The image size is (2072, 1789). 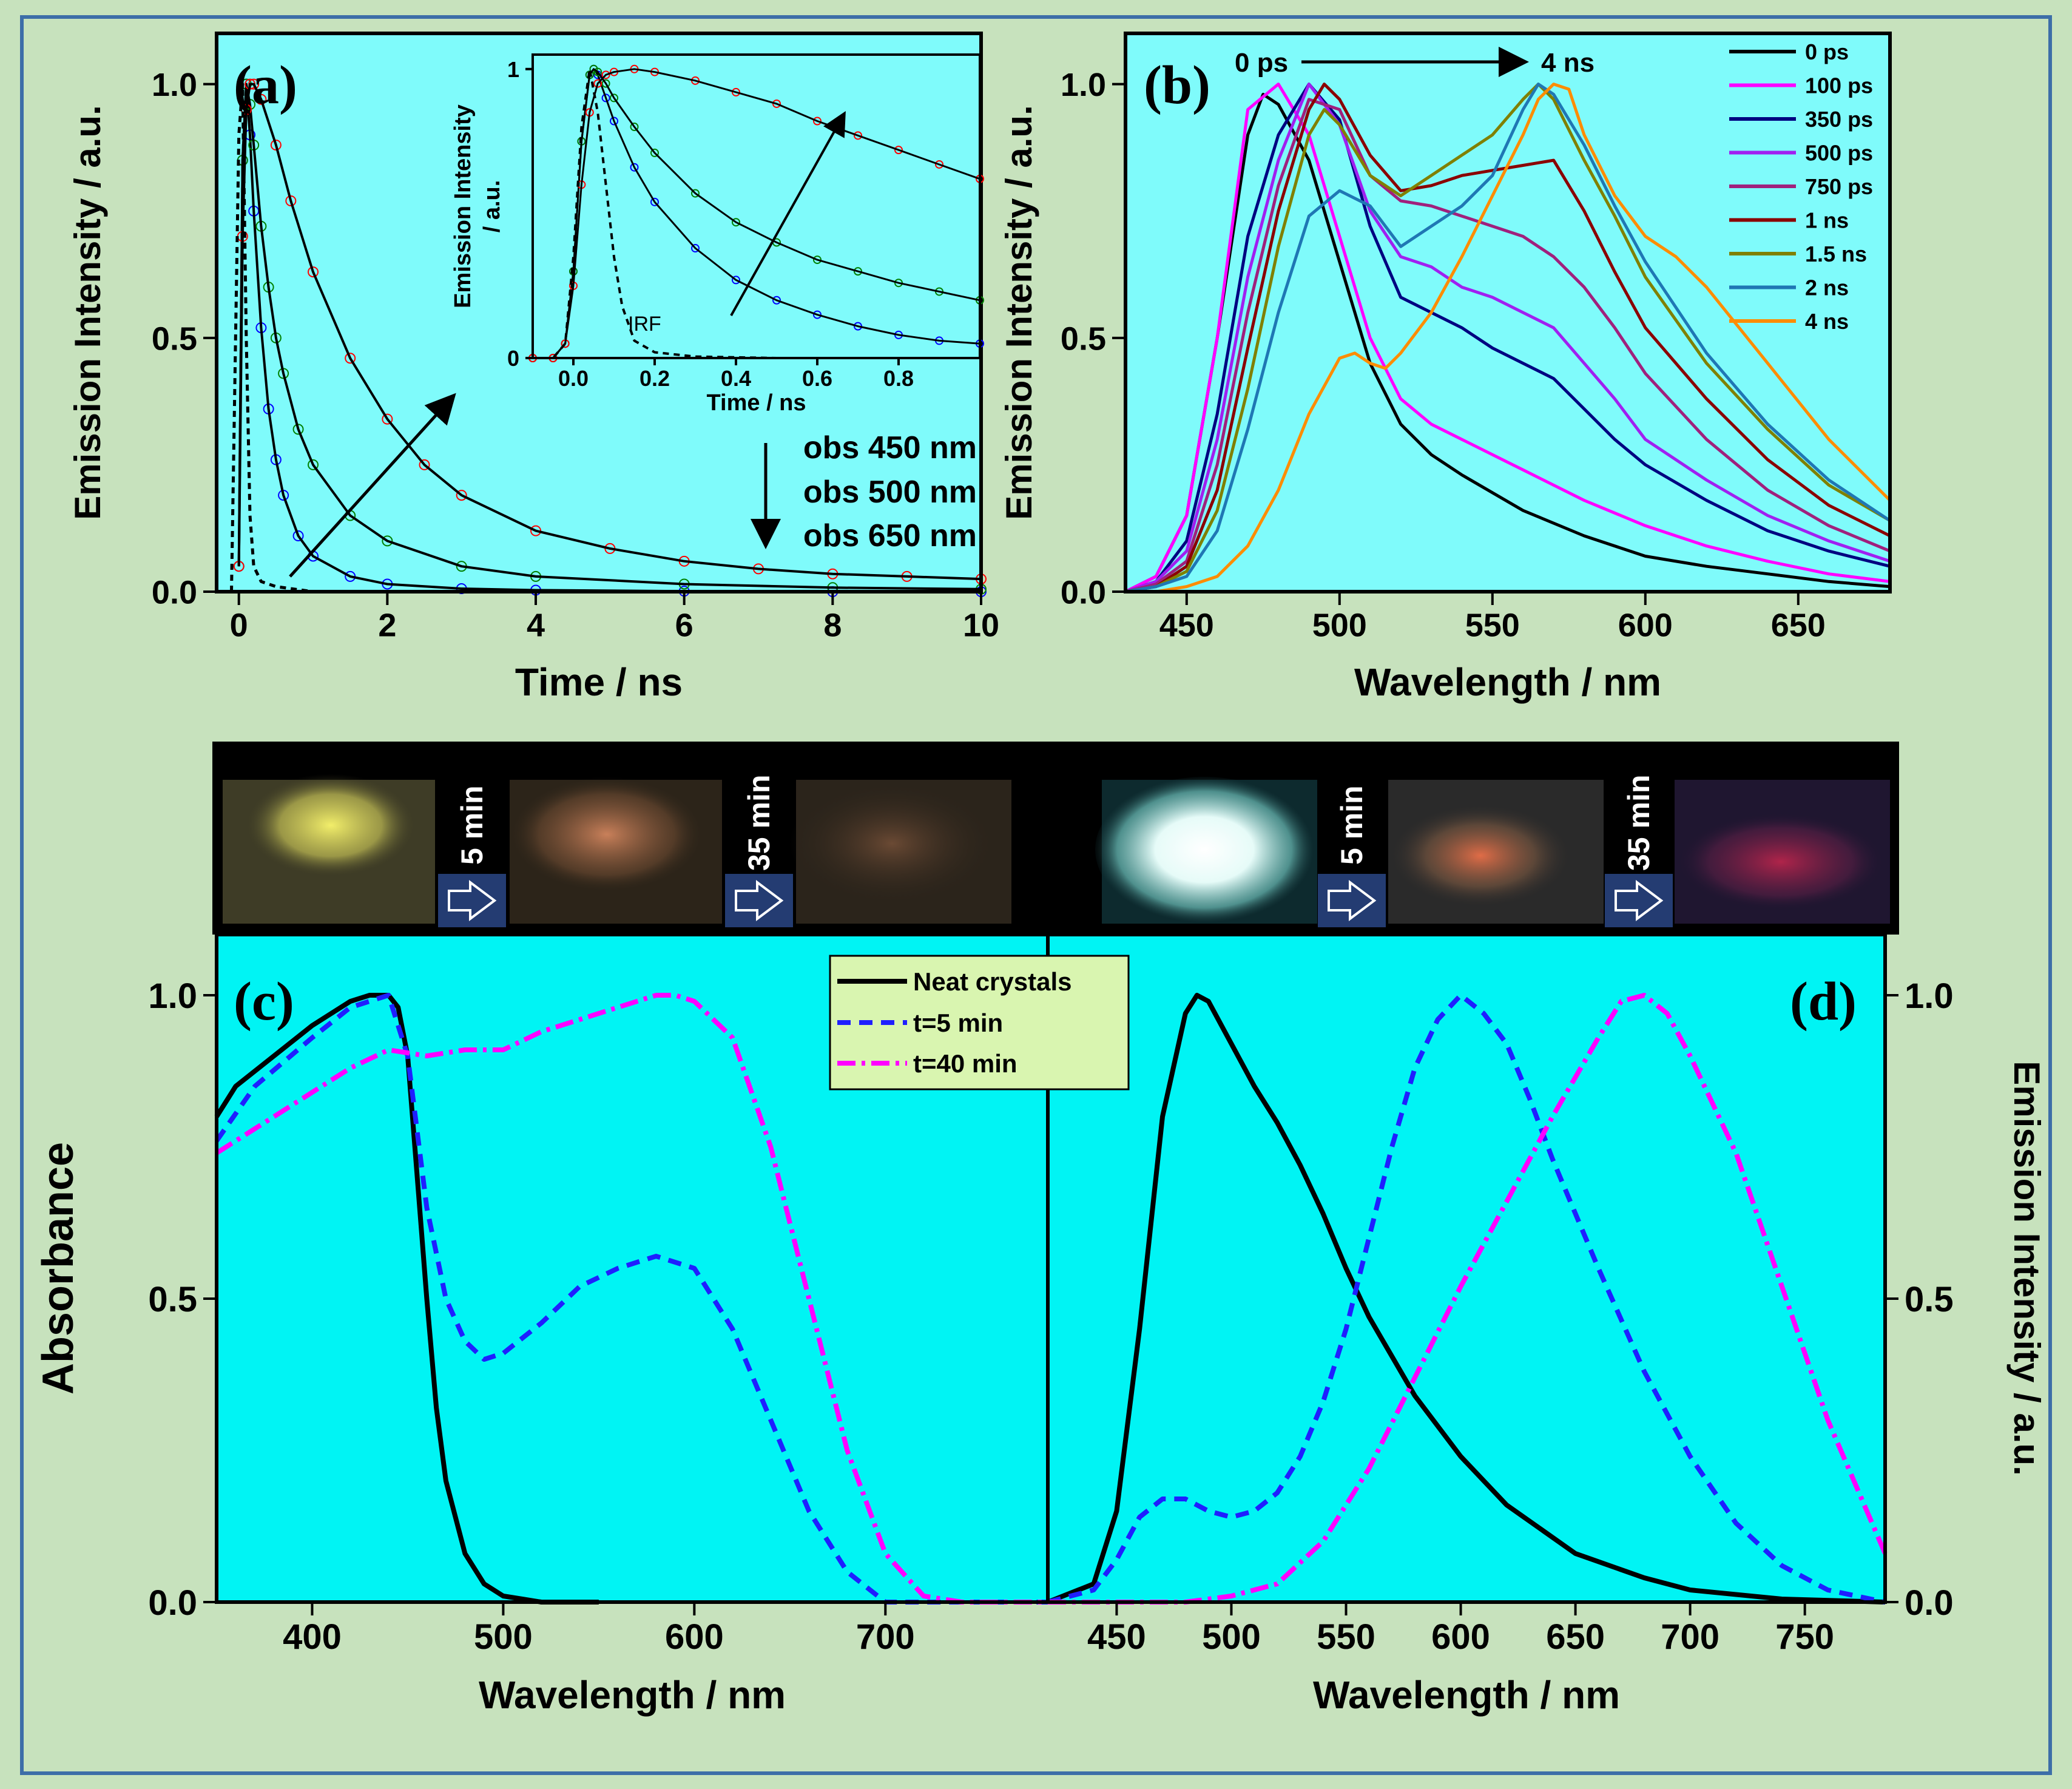 I want to click on photo-right-step-1: 5 min, so click(x=1352, y=856).